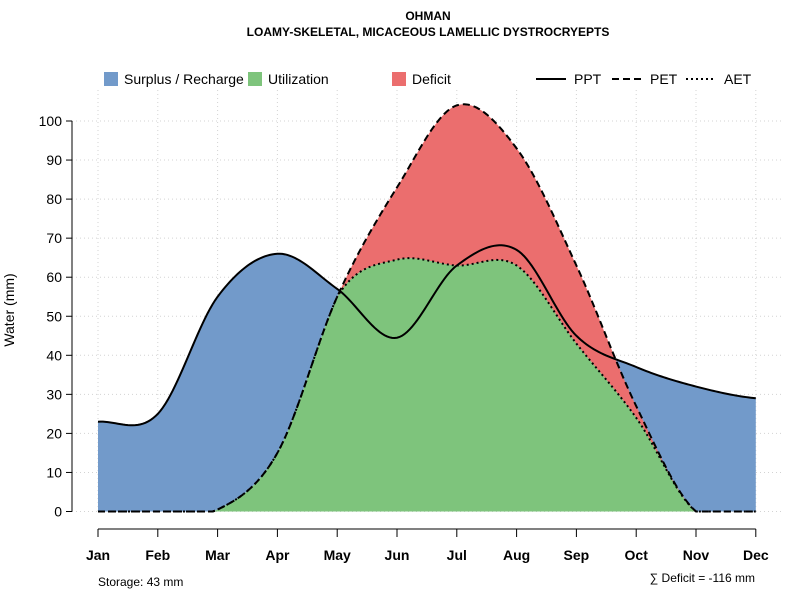 Image resolution: width=800 pixels, height=600 pixels. What do you see at coordinates (54, 199) in the screenshot?
I see `y-tick-label: 80` at bounding box center [54, 199].